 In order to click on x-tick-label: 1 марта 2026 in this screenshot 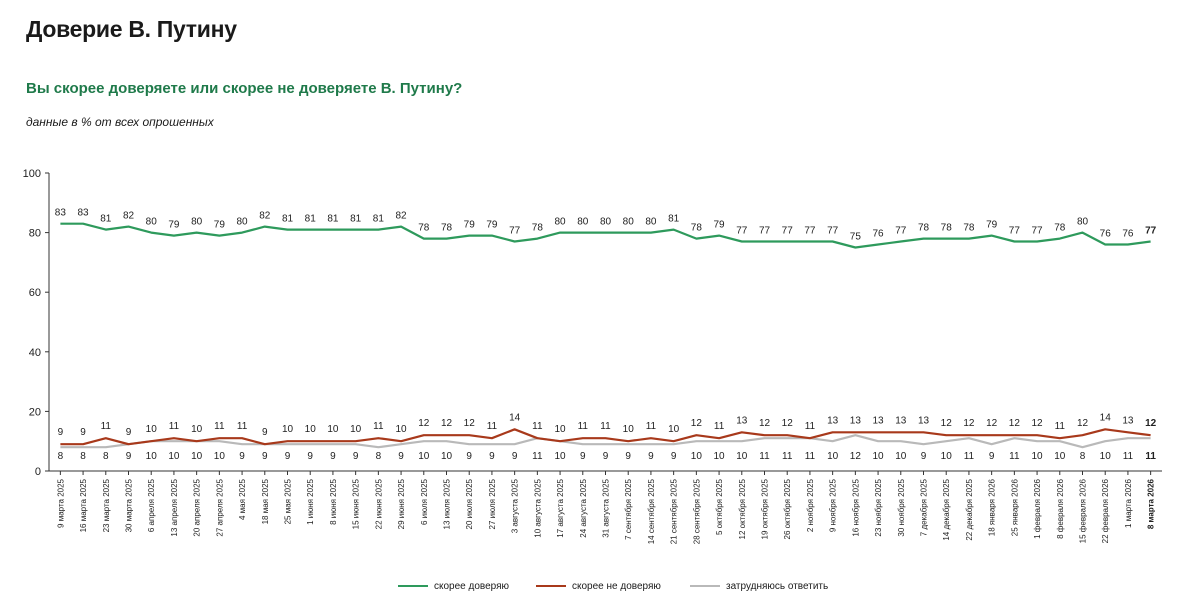, I will do `click(1128, 502)`.